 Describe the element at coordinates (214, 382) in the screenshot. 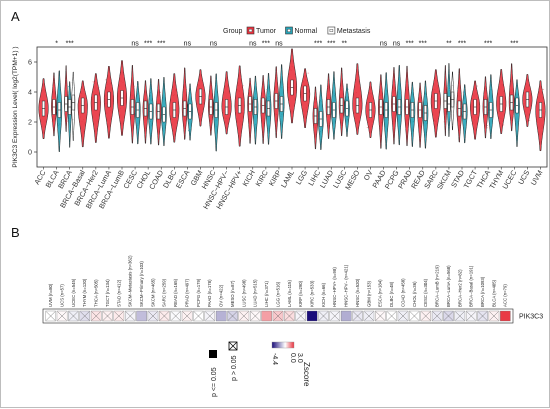

I see `filled-legend-label: p <= 0.05` at that location.